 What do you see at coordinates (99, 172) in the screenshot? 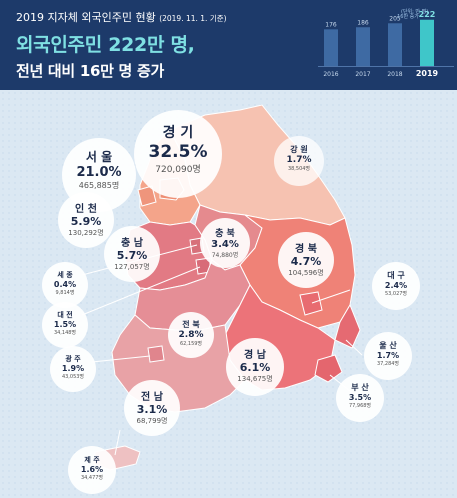
I see `region-pct: 21.0%` at bounding box center [99, 172].